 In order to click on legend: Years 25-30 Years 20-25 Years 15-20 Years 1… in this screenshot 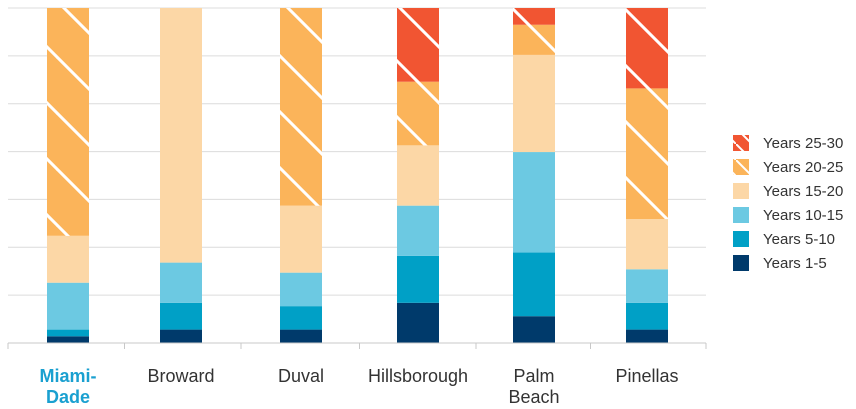, I will do `click(788, 203)`.